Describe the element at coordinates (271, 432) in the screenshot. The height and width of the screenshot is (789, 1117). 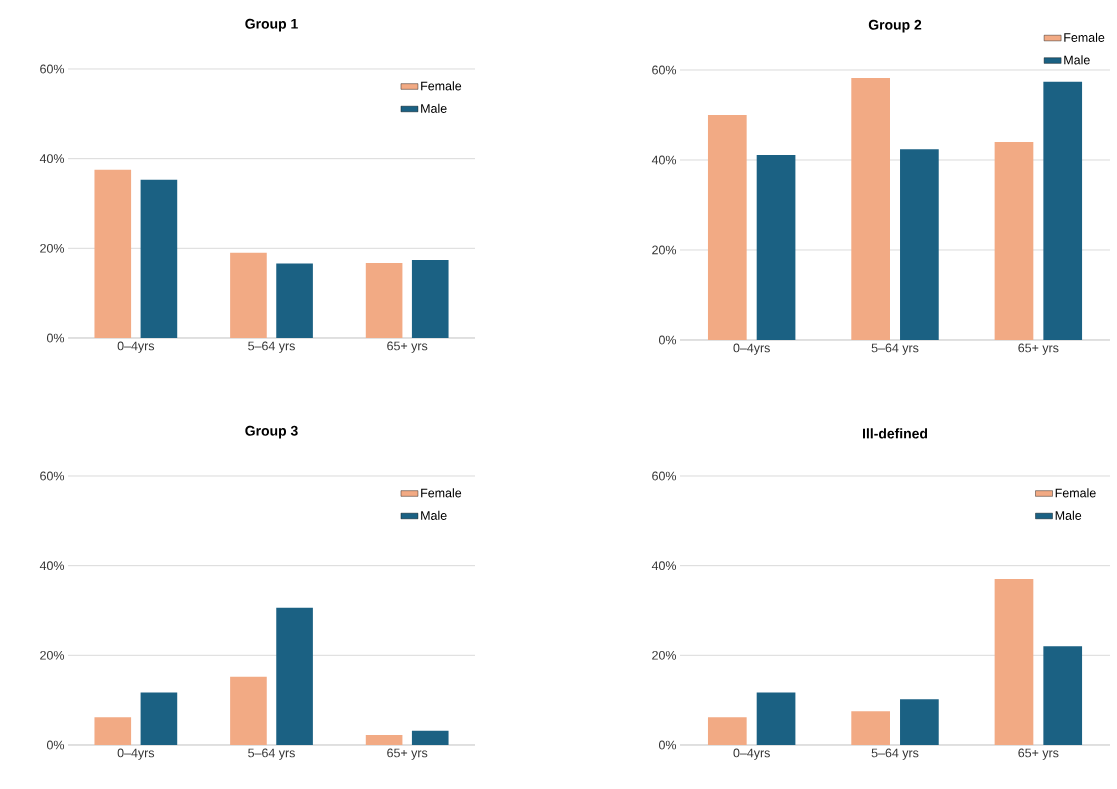
I see `chart-title: Group 3` at that location.